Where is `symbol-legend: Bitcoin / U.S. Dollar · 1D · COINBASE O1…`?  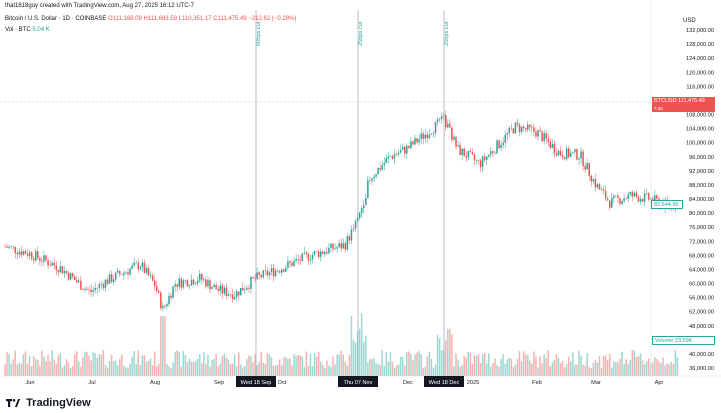 symbol-legend: Bitcoin / U.S. Dollar · 1D · COINBASE O1… is located at coordinates (150, 19).